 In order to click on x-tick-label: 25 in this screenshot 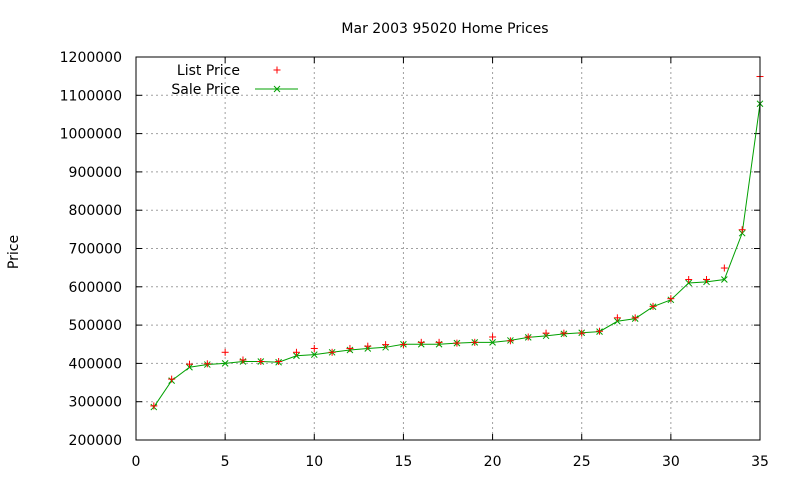, I will do `click(582, 462)`.